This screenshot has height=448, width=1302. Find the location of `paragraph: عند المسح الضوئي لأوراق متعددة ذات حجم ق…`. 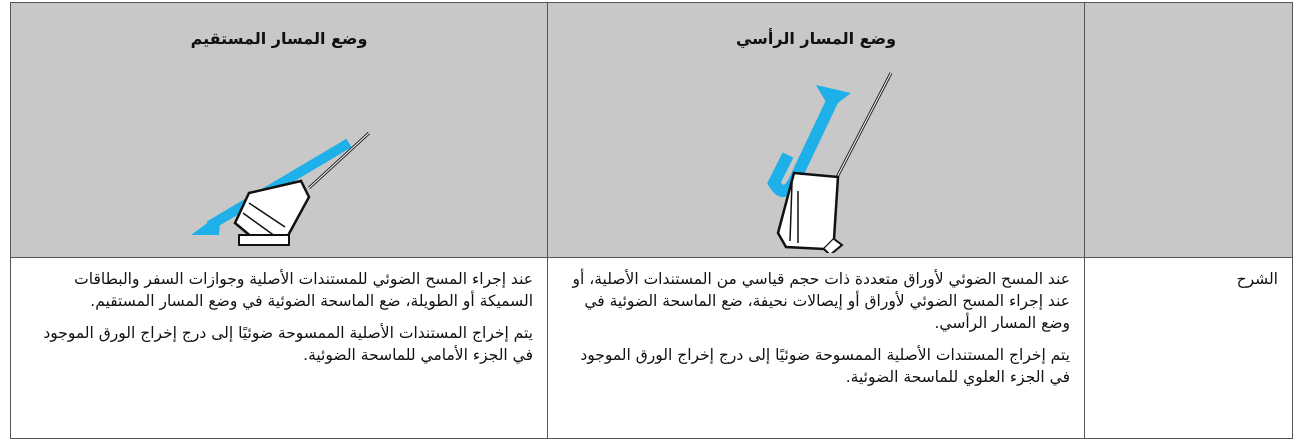

paragraph: عند المسح الضوئي لأوراق متعددة ذات حجم ق… is located at coordinates (821, 301).